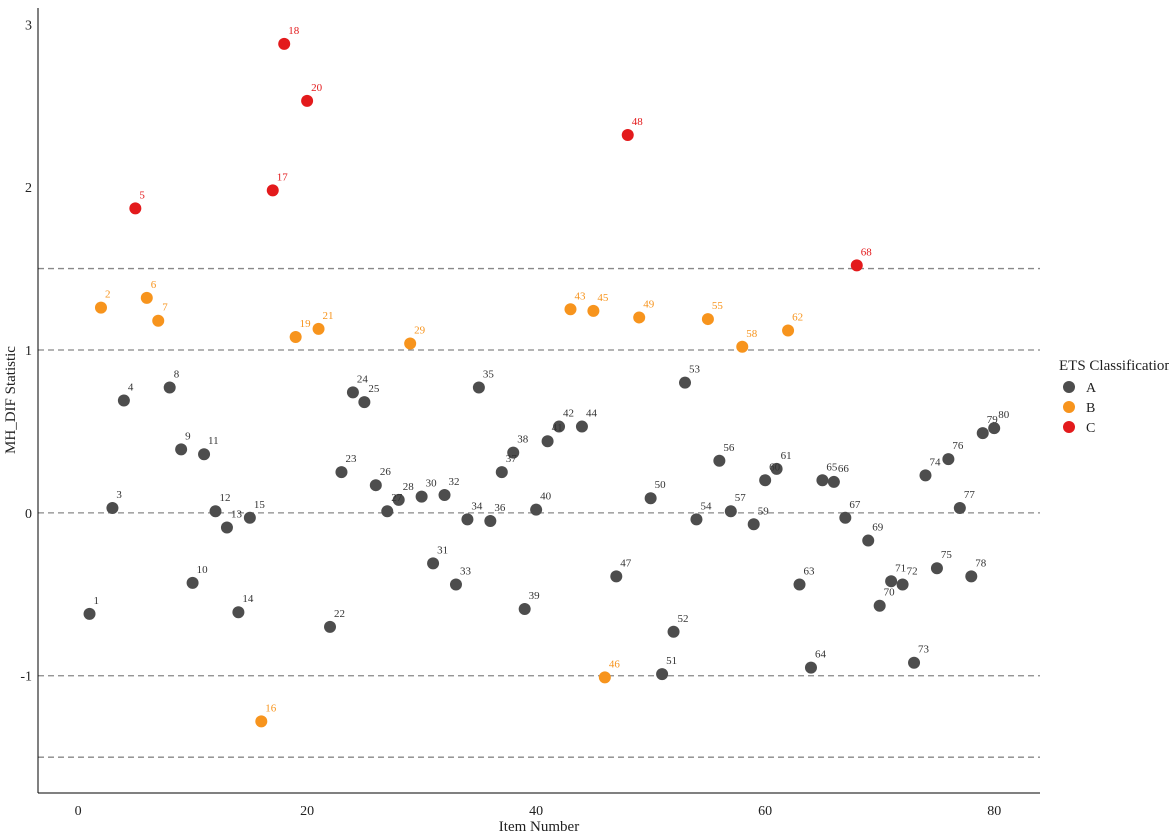  What do you see at coordinates (188, 436) in the screenshot?
I see `point-label: 9` at bounding box center [188, 436].